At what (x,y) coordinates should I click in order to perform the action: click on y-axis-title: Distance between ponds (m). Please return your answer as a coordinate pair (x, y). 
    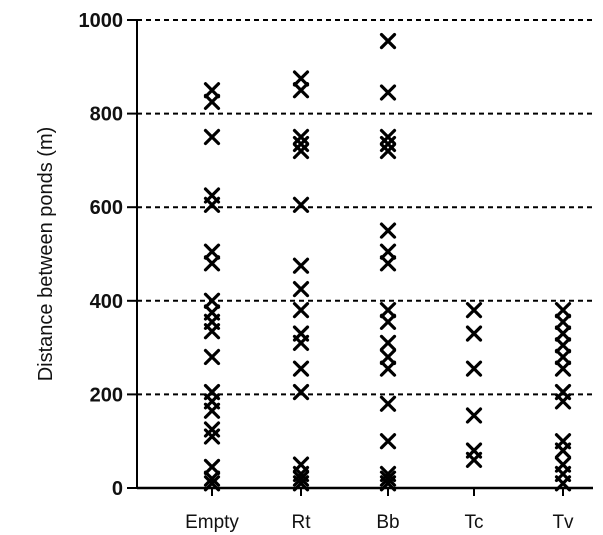
    Looking at the image, I should click on (46, 254).